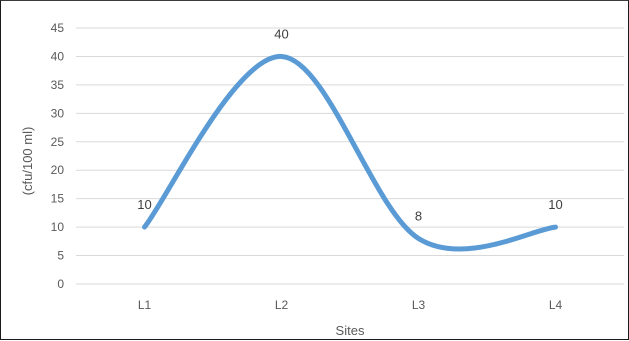 The height and width of the screenshot is (341, 629). What do you see at coordinates (58, 142) in the screenshot?
I see `y-tick-label: 25` at bounding box center [58, 142].